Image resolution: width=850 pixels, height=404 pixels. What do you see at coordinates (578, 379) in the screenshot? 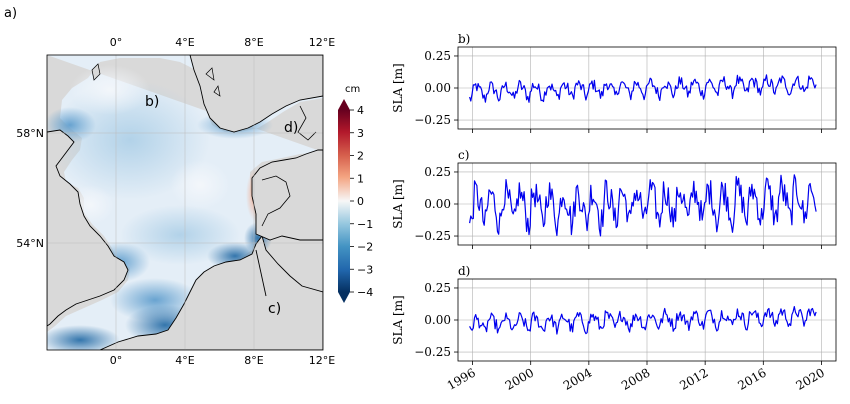
I see `xtick-label: 2004` at bounding box center [578, 379].